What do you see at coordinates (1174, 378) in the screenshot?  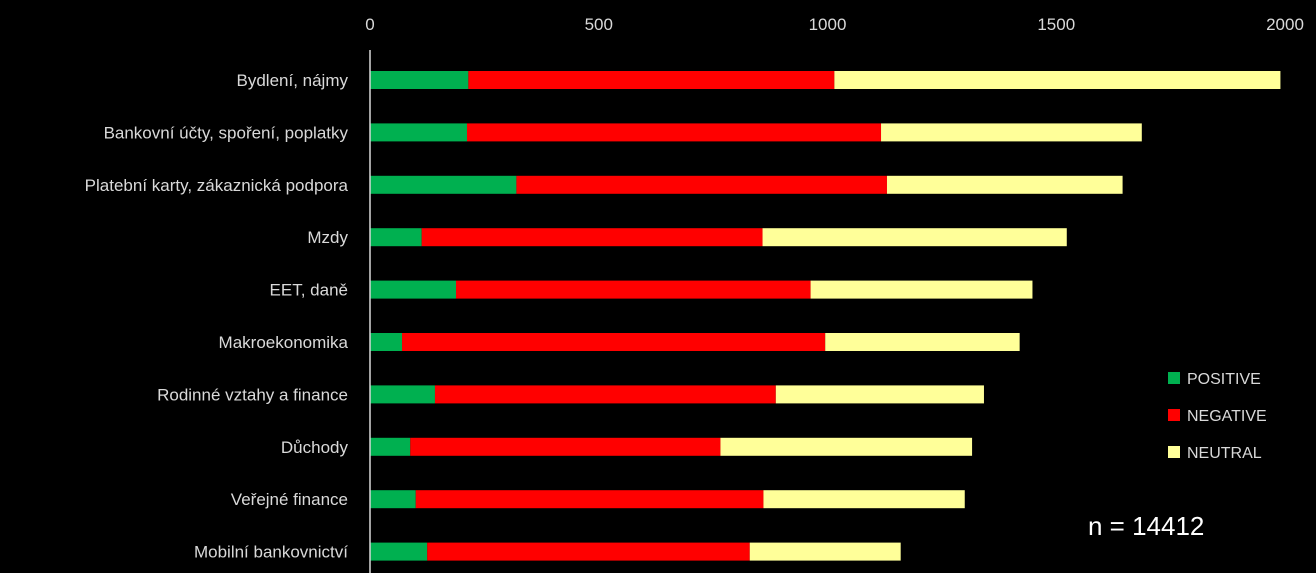 I see `legend-swatch-positive` at bounding box center [1174, 378].